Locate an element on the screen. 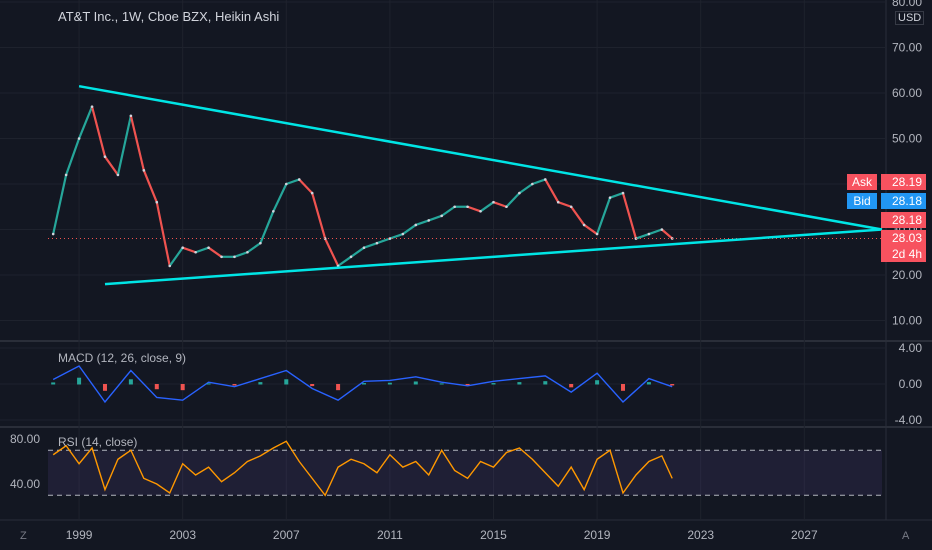 The height and width of the screenshot is (550, 932). bid-label: Bid is located at coordinates (862, 201).